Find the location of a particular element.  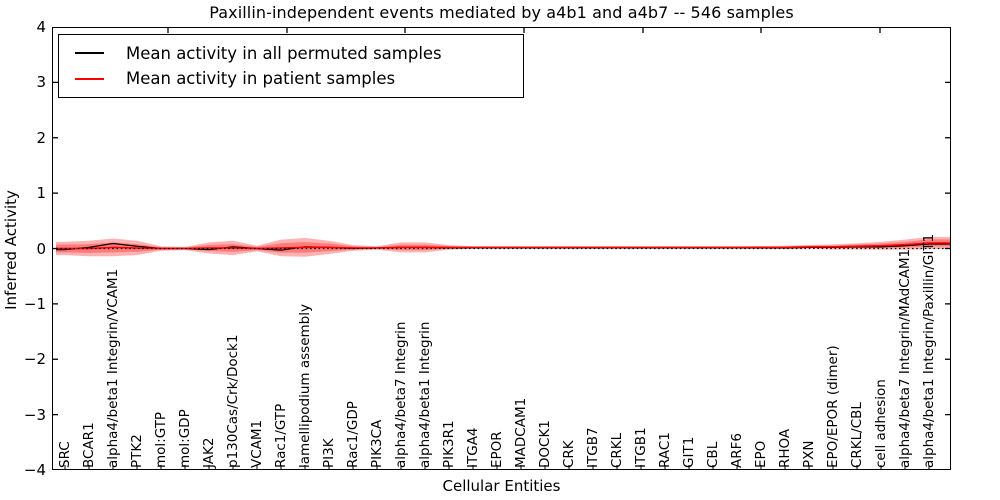

category-label: alpha4/beta1 Integrin/Paxillin/GIT1 is located at coordinates (929, 350).